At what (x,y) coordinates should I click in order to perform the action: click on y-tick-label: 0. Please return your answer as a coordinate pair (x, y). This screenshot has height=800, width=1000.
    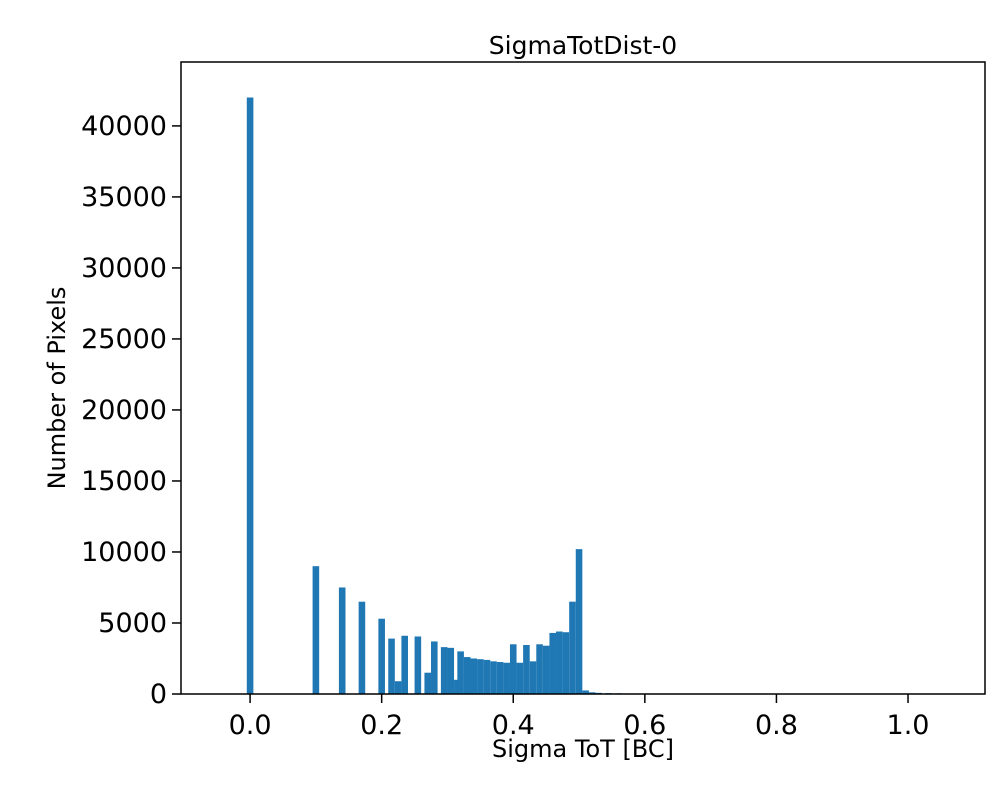
    Looking at the image, I should click on (158, 694).